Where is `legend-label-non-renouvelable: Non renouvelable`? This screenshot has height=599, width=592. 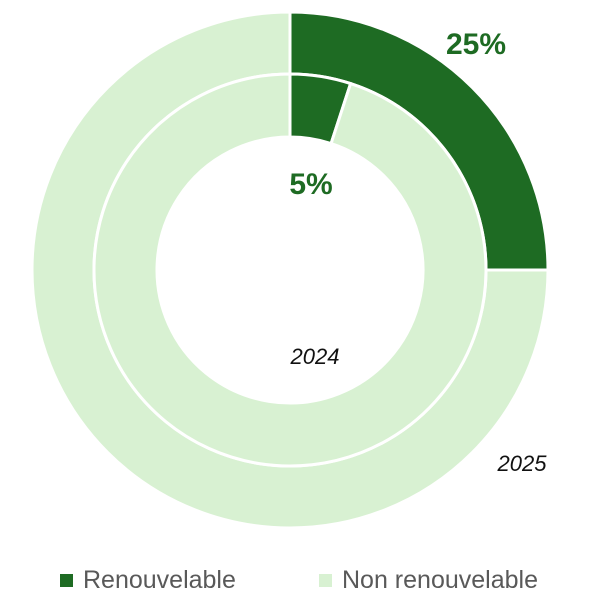
legend-label-non-renouvelable: Non renouvelable is located at coordinates (440, 580).